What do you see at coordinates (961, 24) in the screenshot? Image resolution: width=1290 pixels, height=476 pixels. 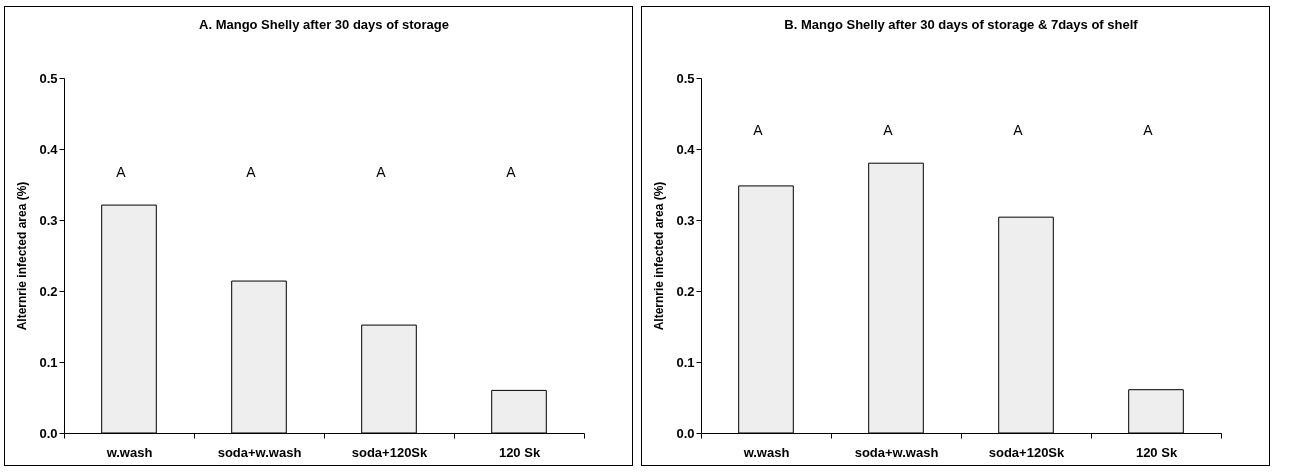 I see `chart-title: B. Mango Shelly after 30 days of storage & 7days of shelf` at bounding box center [961, 24].